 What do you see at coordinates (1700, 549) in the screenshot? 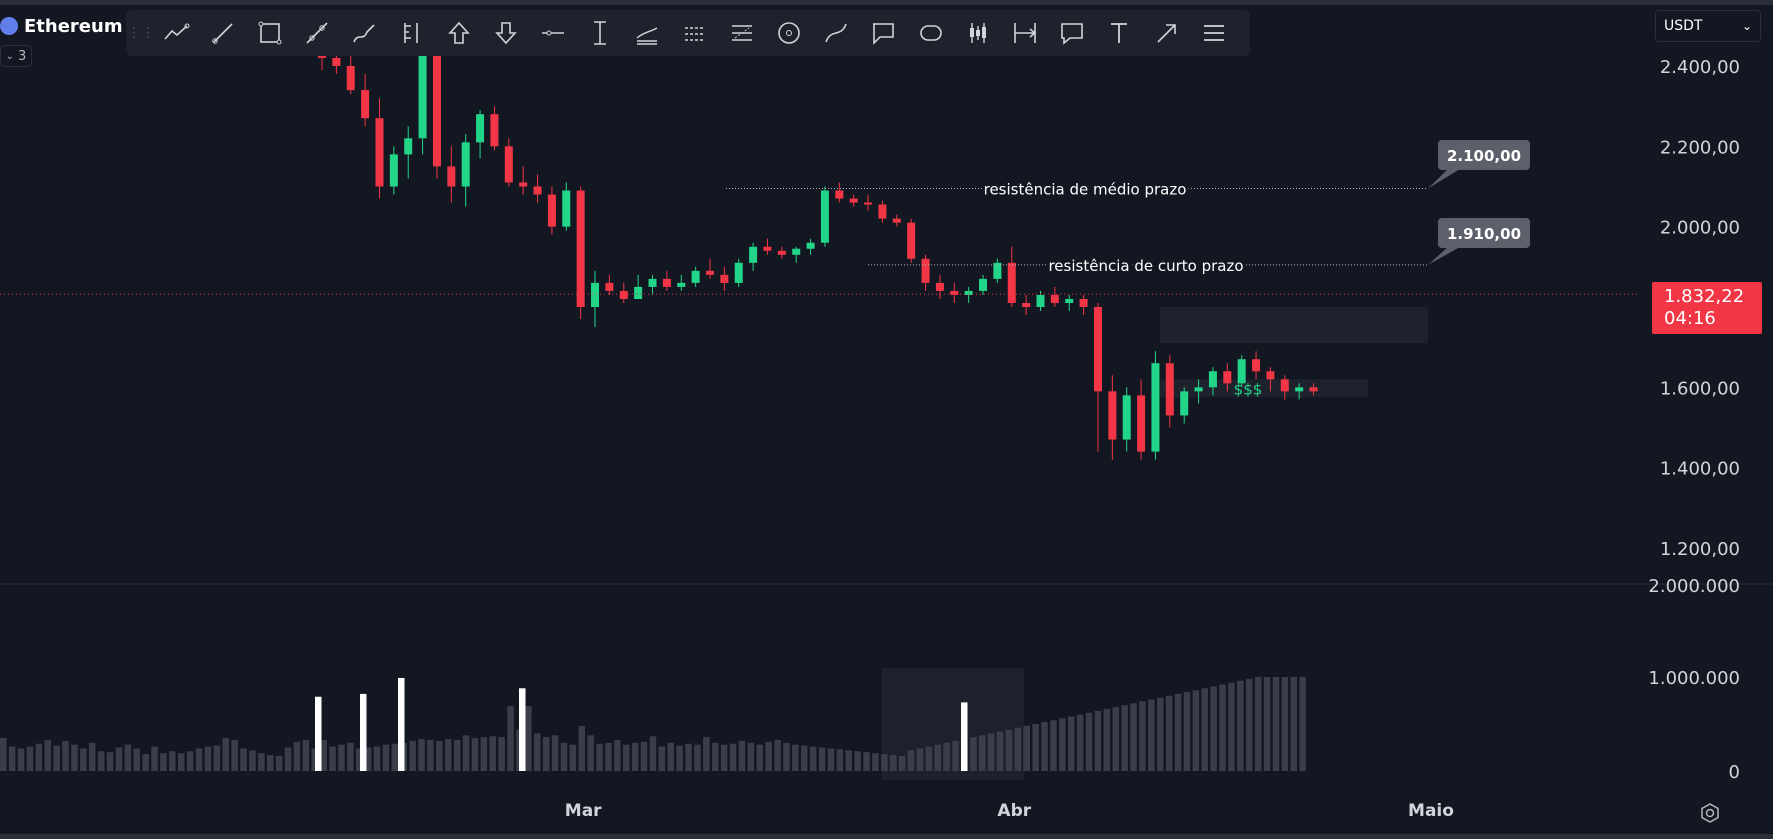
I see `price-tick-label: 1.200,00` at bounding box center [1700, 549].